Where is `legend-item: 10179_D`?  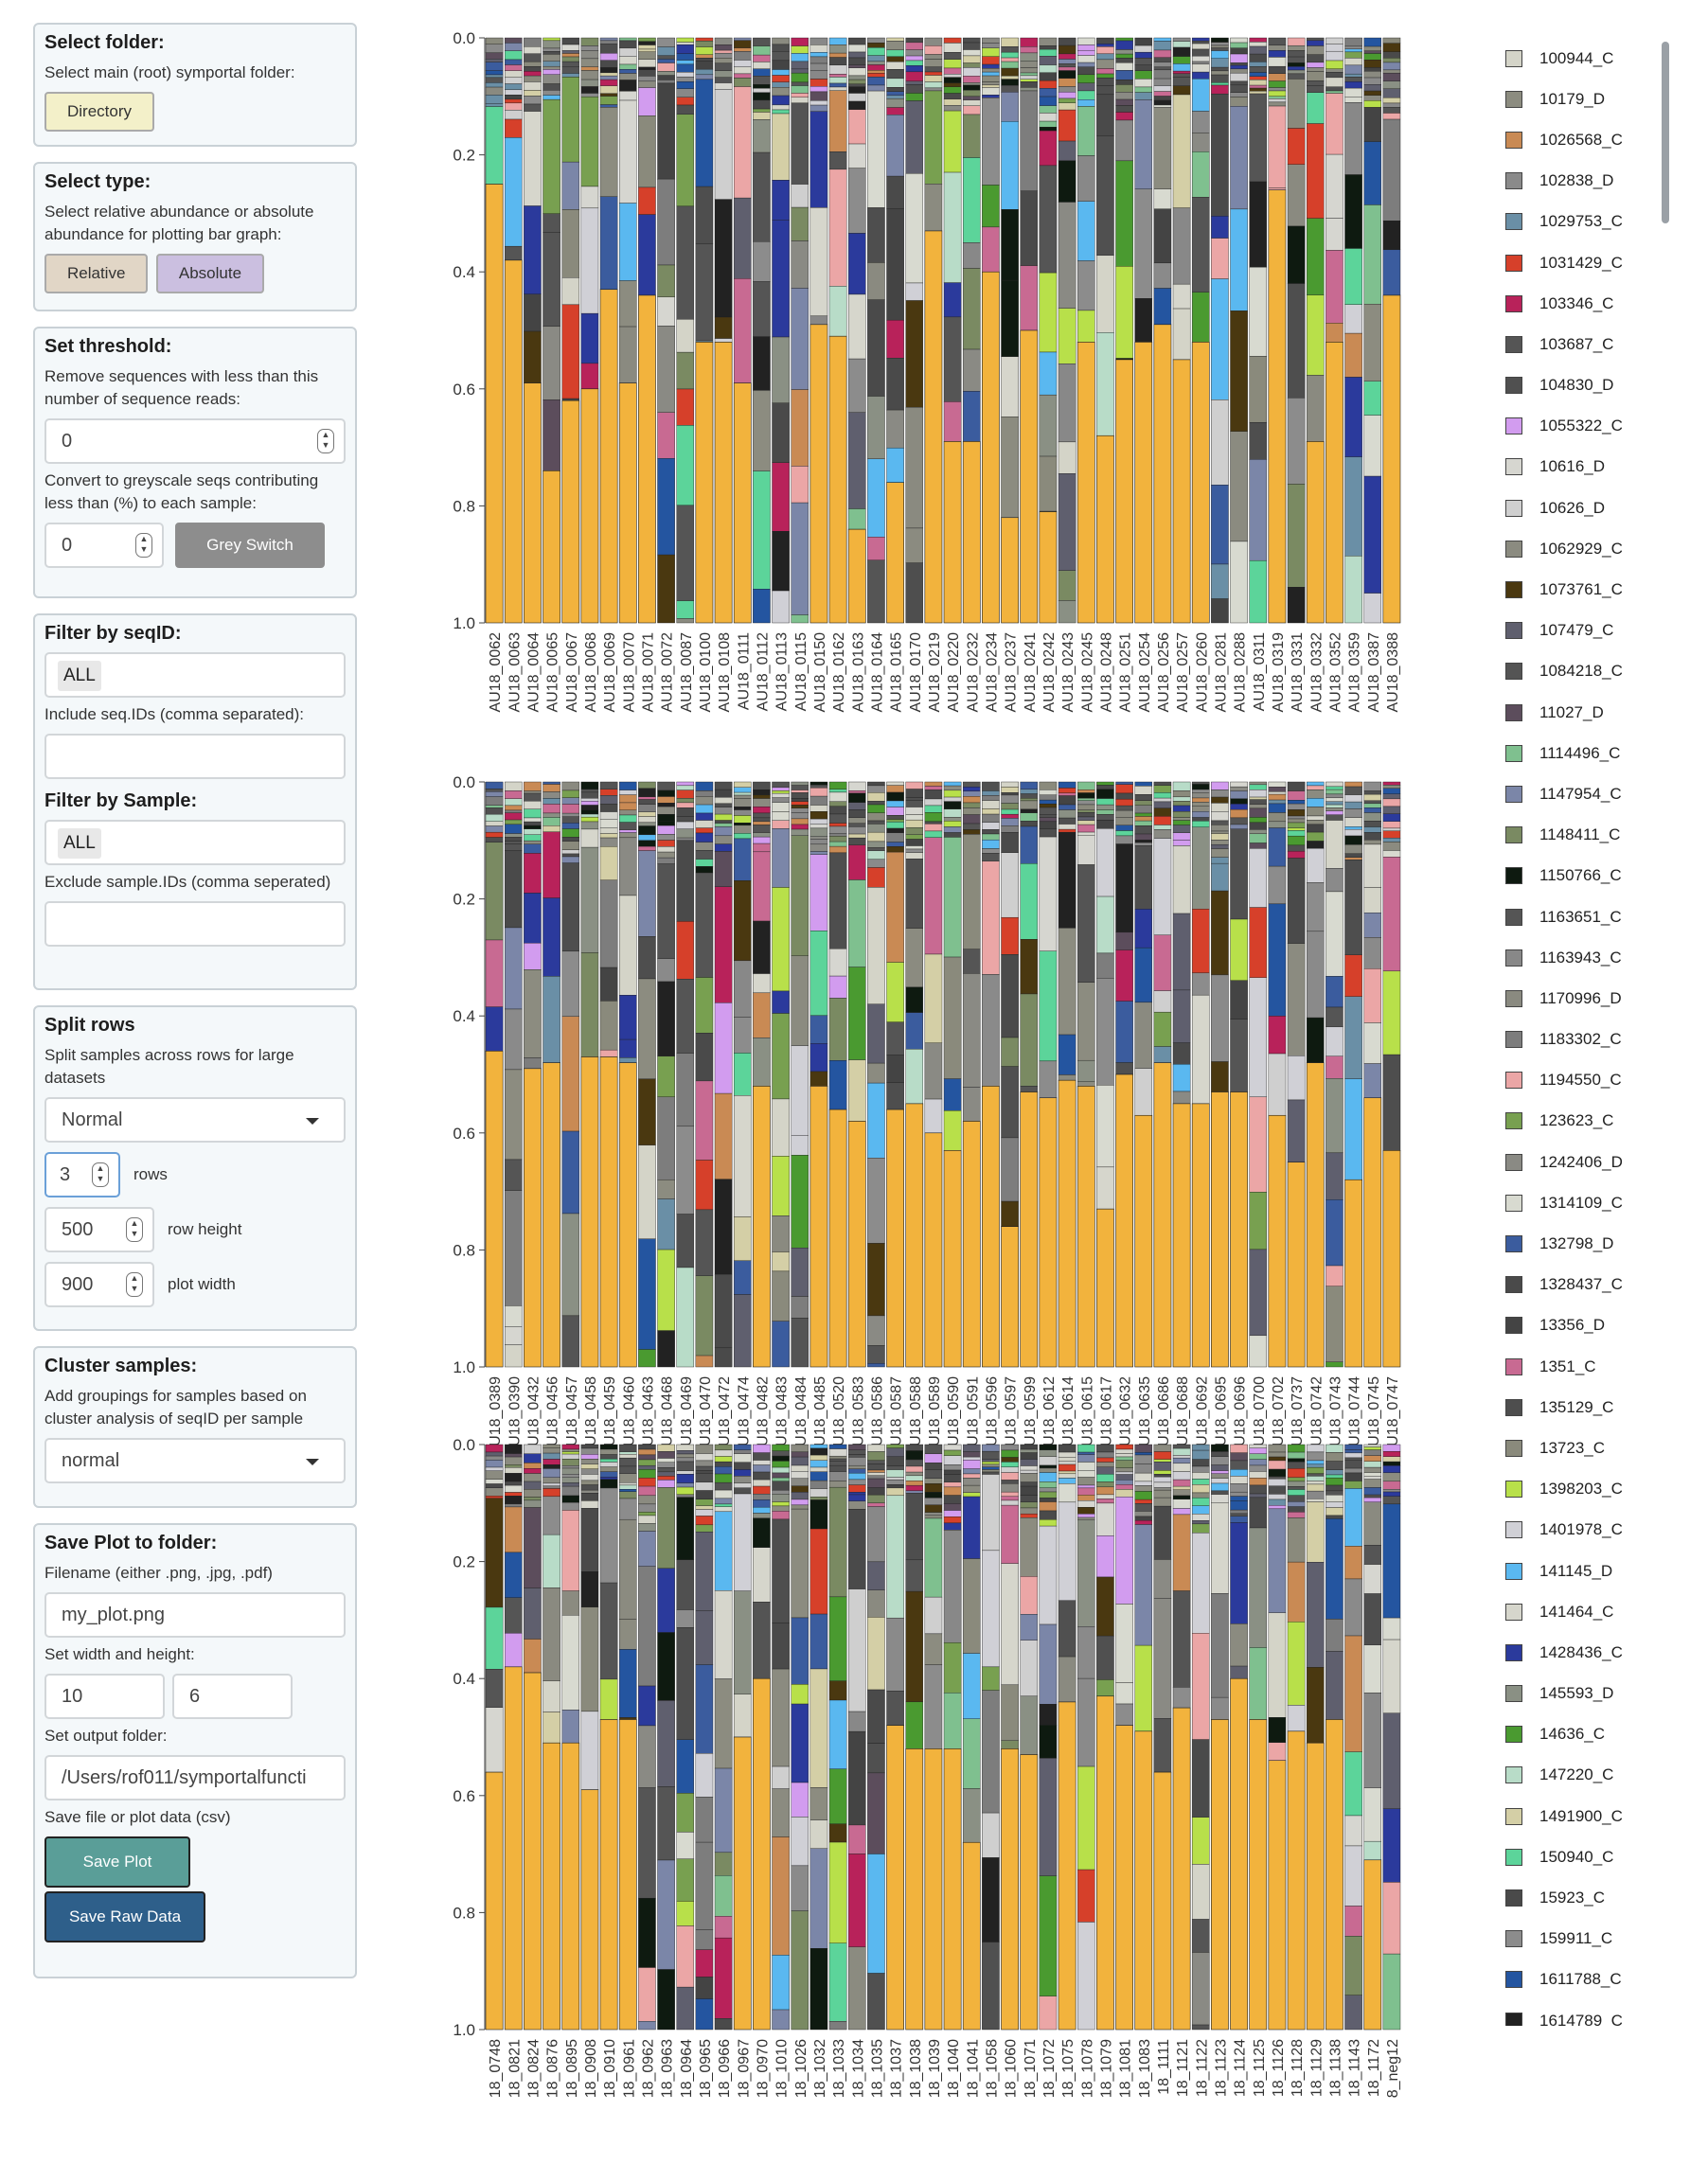 legend-item: 10179_D is located at coordinates (1595, 99).